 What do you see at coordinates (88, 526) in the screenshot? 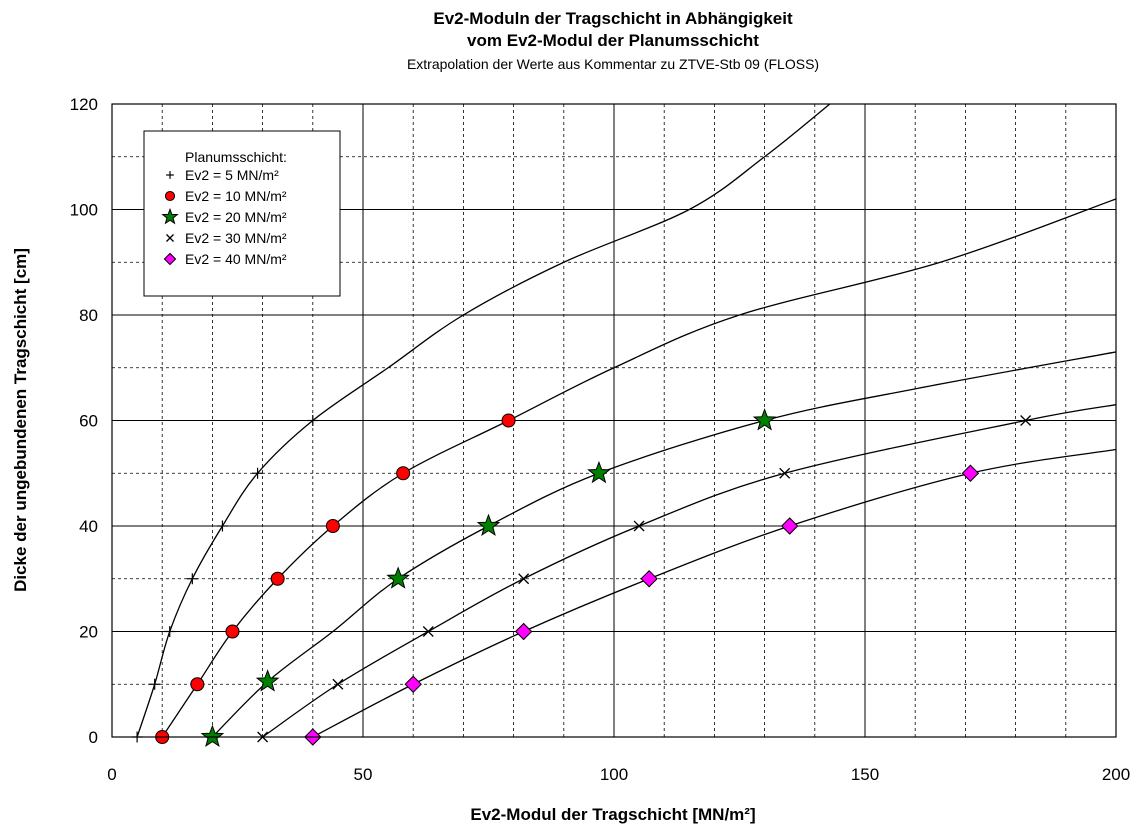
I see `y-tick-label: 40` at bounding box center [88, 526].